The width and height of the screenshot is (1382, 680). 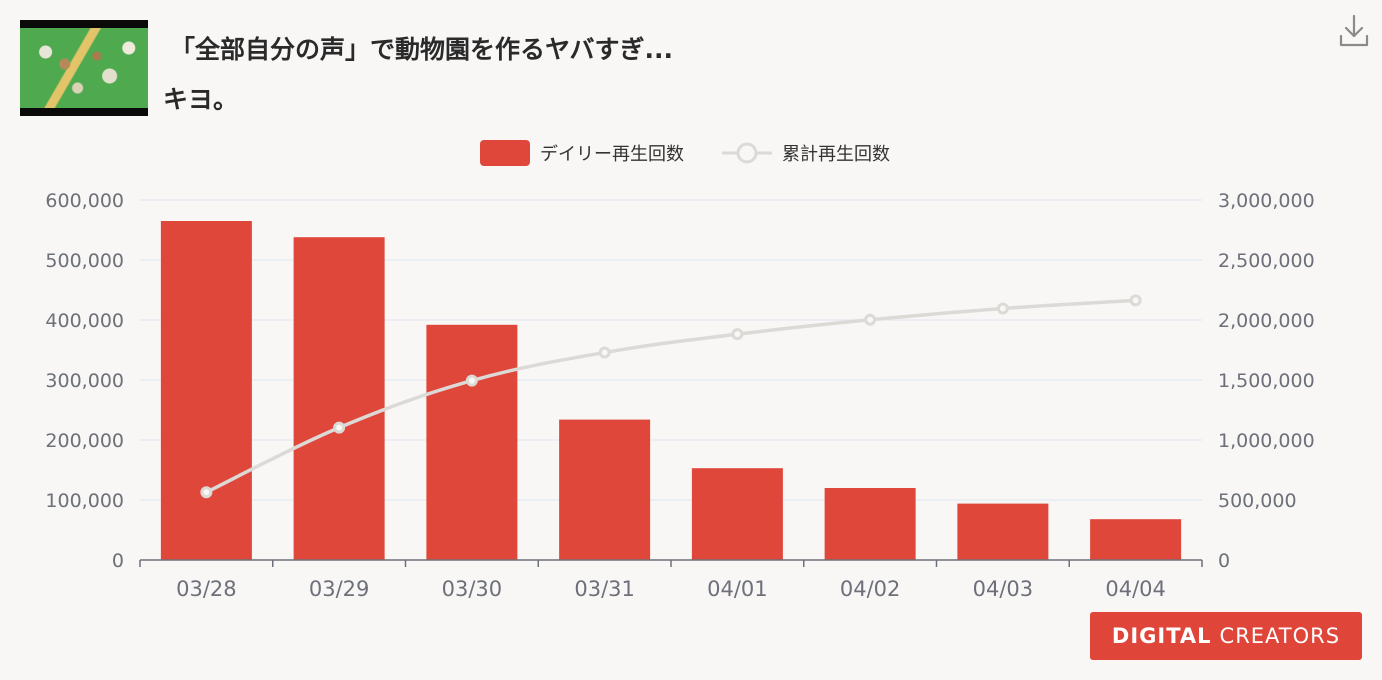 What do you see at coordinates (84, 321) in the screenshot?
I see `y-left-tick-label: 400,000` at bounding box center [84, 321].